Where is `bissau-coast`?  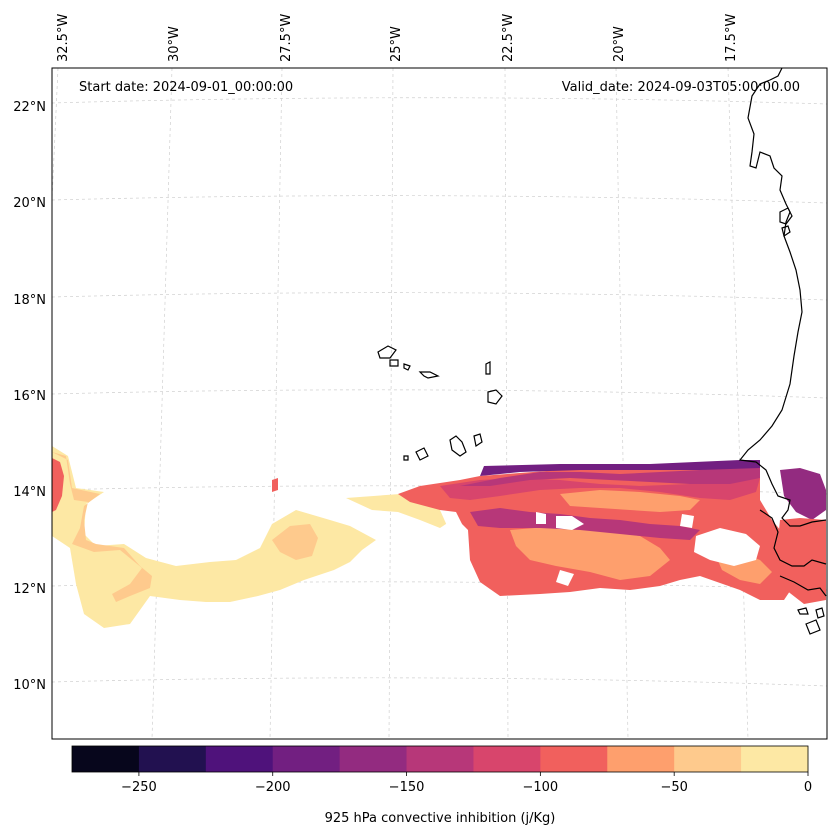 bissau-coast is located at coordinates (803, 586).